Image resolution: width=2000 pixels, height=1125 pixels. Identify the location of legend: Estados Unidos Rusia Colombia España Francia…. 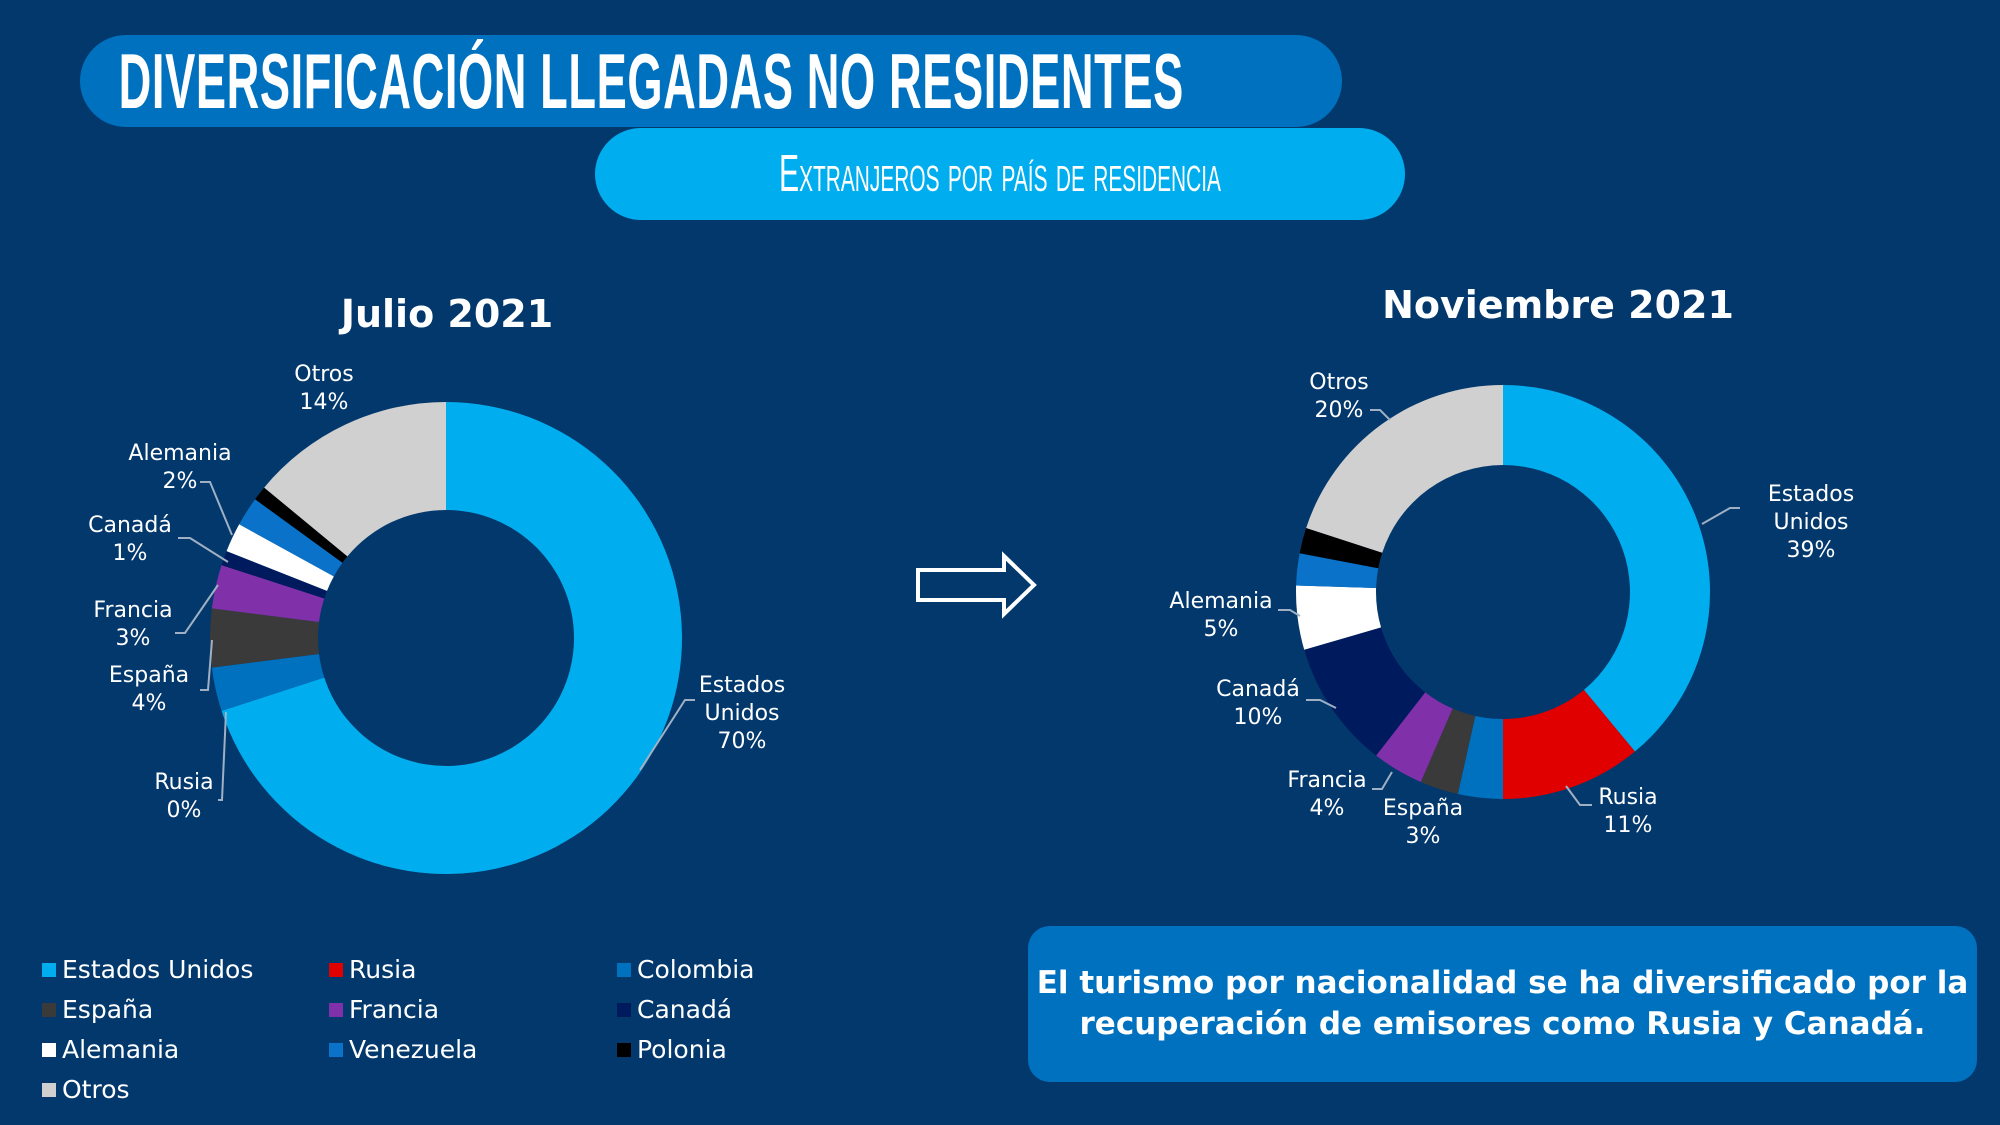
(473, 1029).